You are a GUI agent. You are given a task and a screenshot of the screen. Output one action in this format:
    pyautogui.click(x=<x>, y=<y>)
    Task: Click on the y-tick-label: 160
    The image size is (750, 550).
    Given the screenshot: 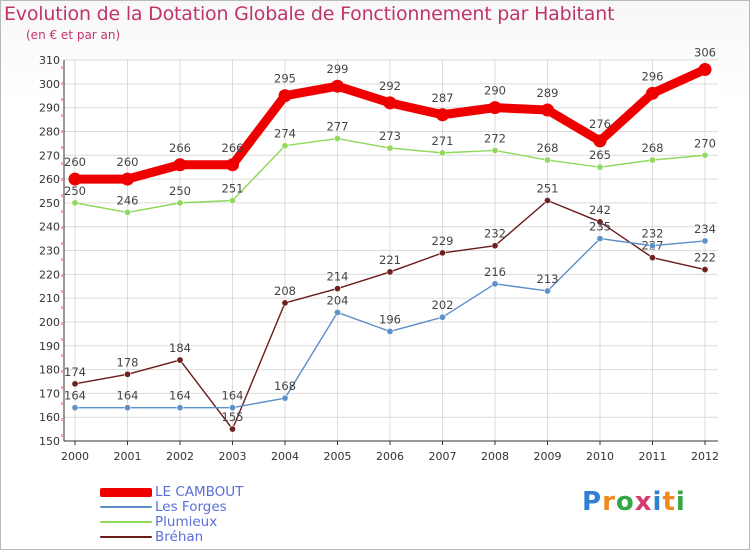 What is the action you would take?
    pyautogui.click(x=49, y=417)
    